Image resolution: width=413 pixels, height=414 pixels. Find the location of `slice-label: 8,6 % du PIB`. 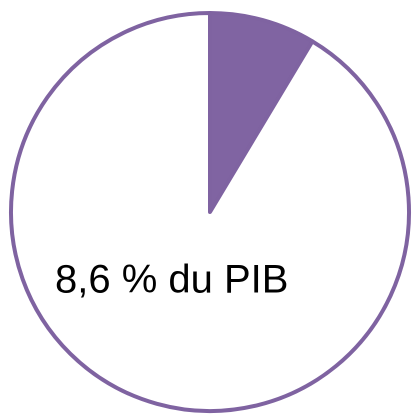

slice-label: 8,6 % du PIB is located at coordinates (171, 280).